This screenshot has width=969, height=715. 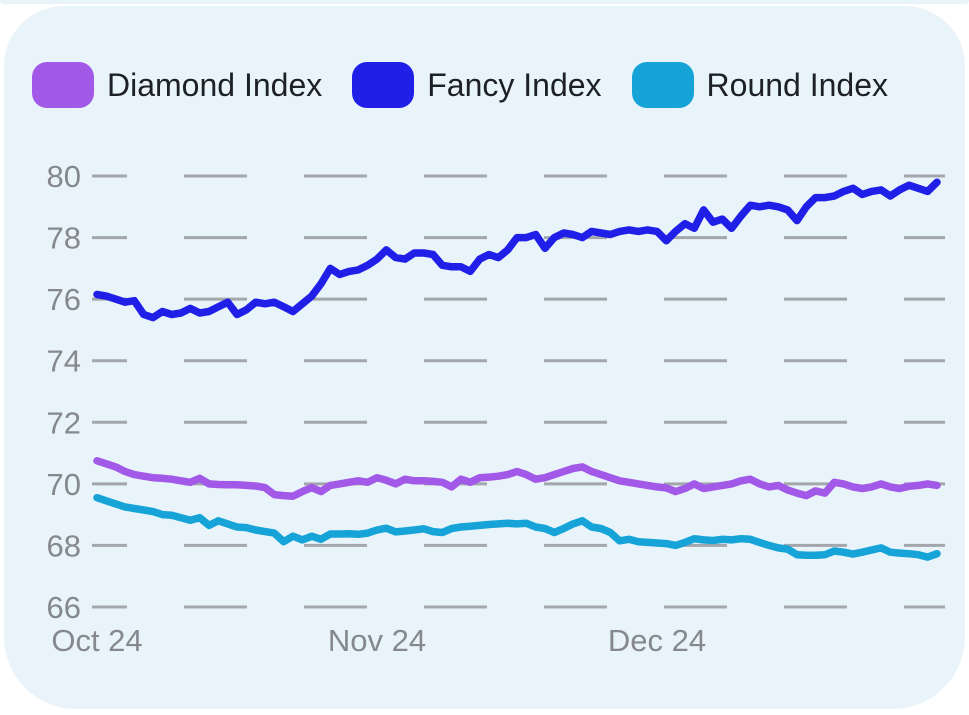 I want to click on legend-item-diamond-index: Diamond Index, so click(x=177, y=85).